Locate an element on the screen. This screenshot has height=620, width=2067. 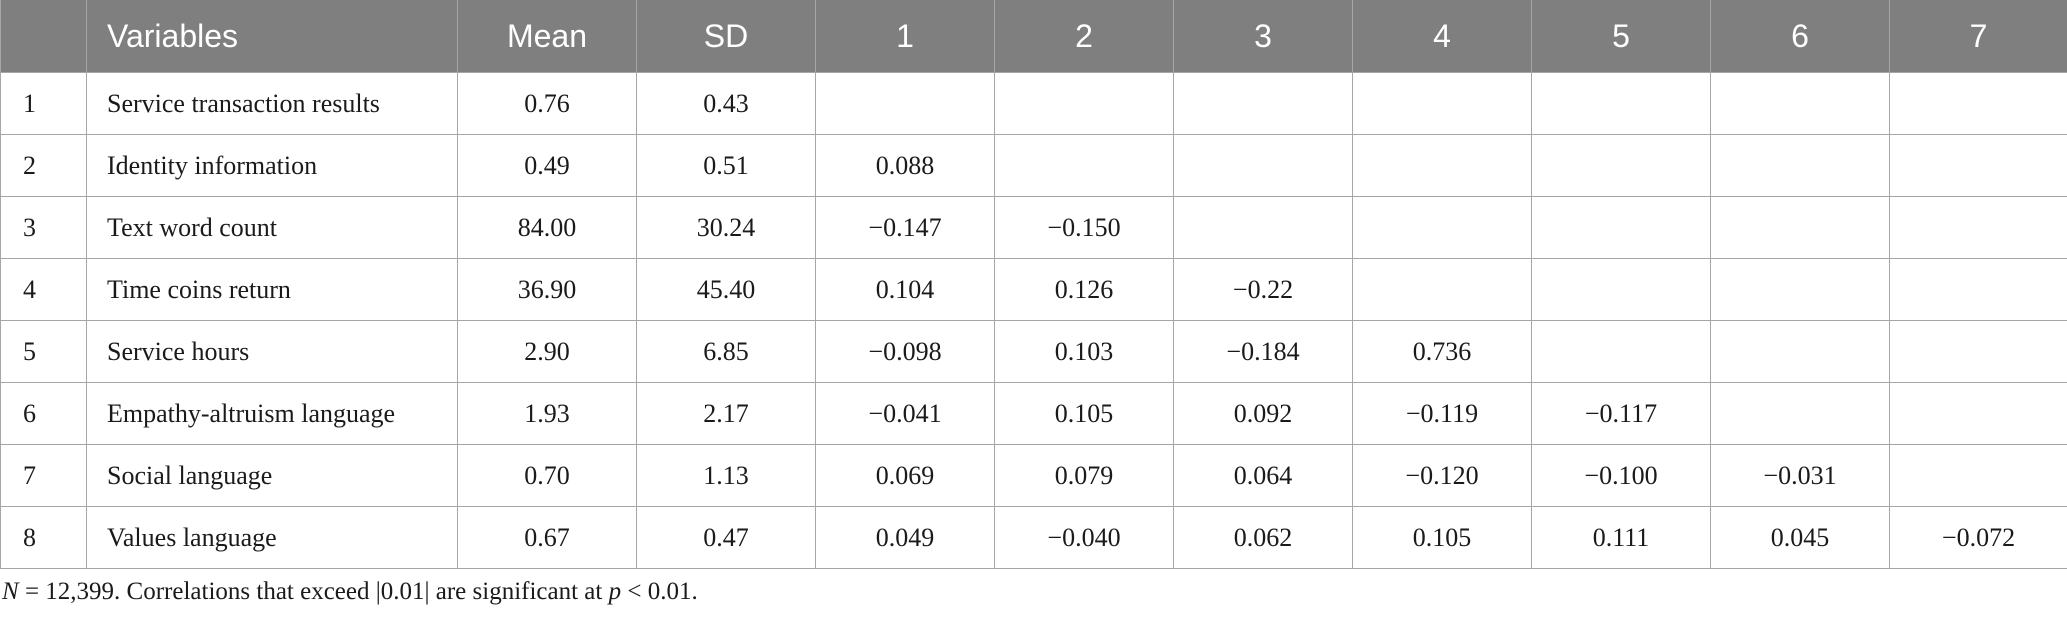
corr-cell-5: 0.111 is located at coordinates (1621, 537).